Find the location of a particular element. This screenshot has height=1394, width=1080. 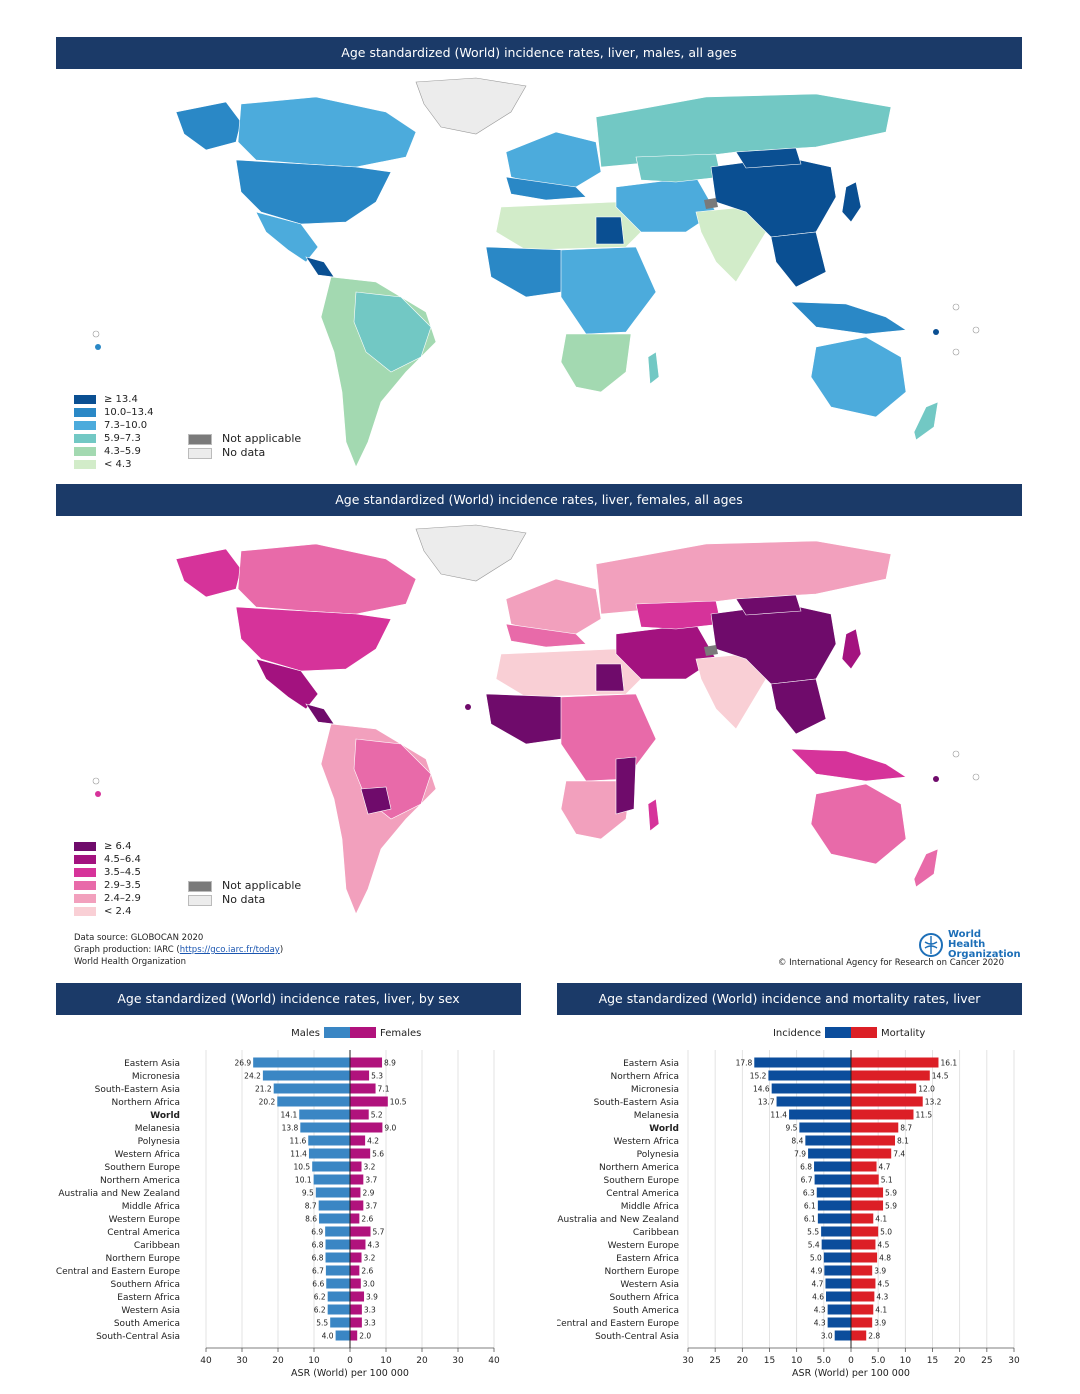

value-label: 3.9 is located at coordinates (880, 1271).